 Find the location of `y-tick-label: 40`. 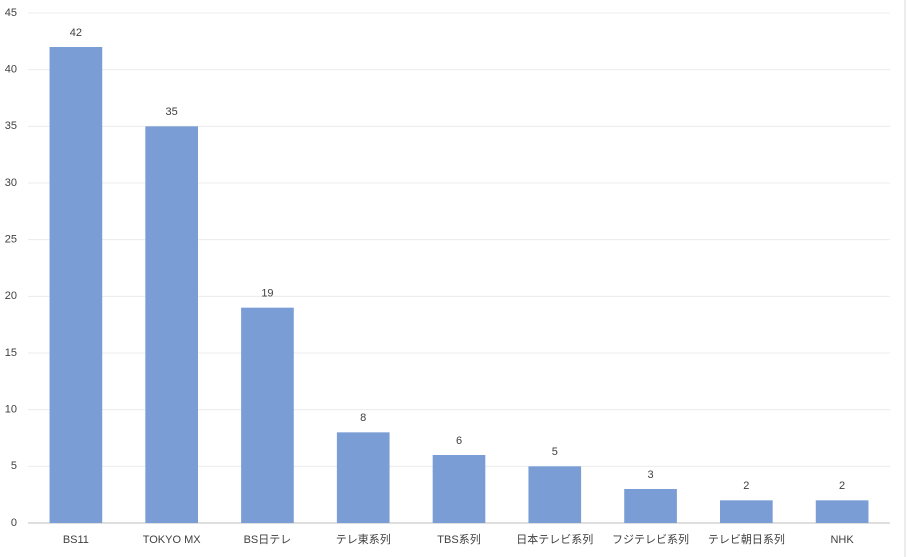

y-tick-label: 40 is located at coordinates (11, 70).